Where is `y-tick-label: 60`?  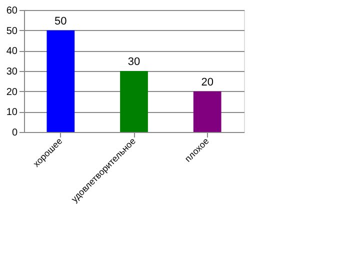
y-tick-label: 60 is located at coordinates (12, 11).